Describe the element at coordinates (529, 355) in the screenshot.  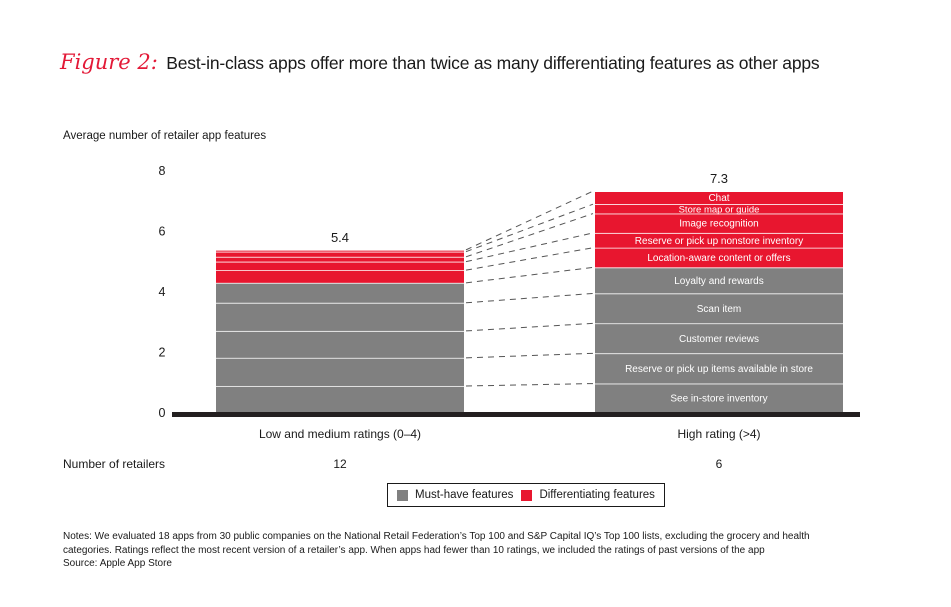
I see `connector-line-reserve-or-pick-up-items-available-in-store` at that location.